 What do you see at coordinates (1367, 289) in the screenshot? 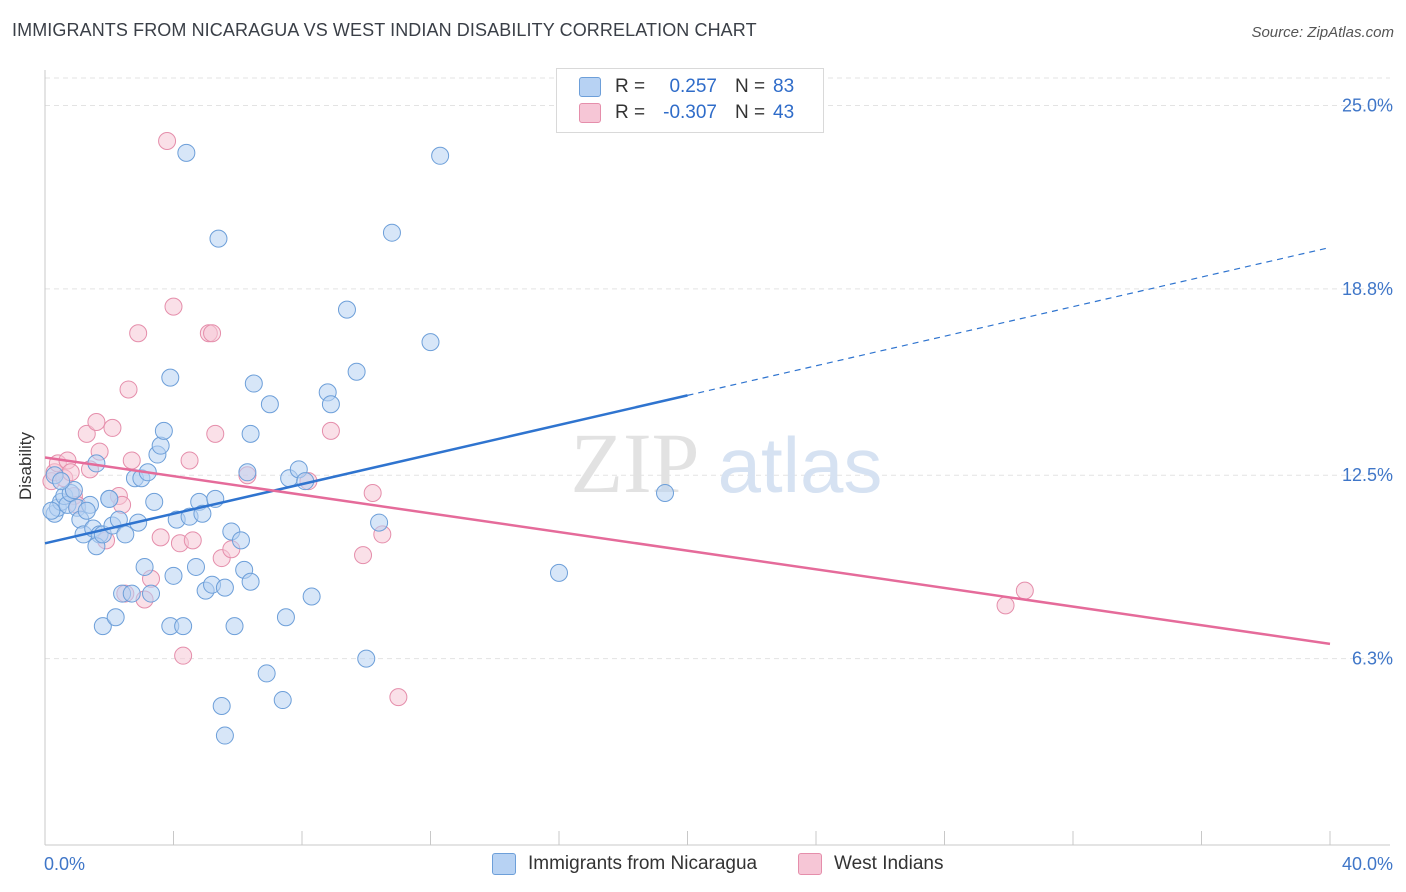
I see `y-tick-label: 18.8%` at bounding box center [1367, 289].